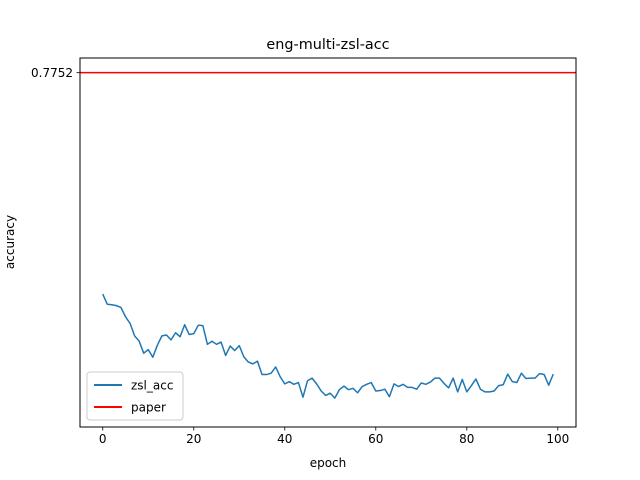 The width and height of the screenshot is (640, 480). I want to click on y-axis-ticks: 0.7752, so click(55, 73).